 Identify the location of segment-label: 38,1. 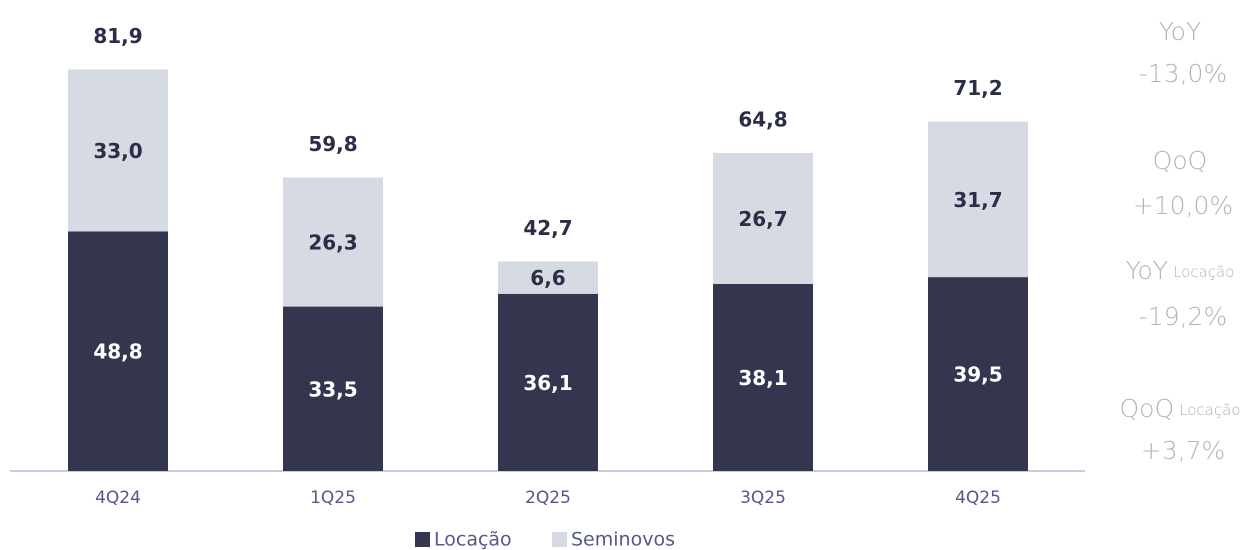
(762, 378).